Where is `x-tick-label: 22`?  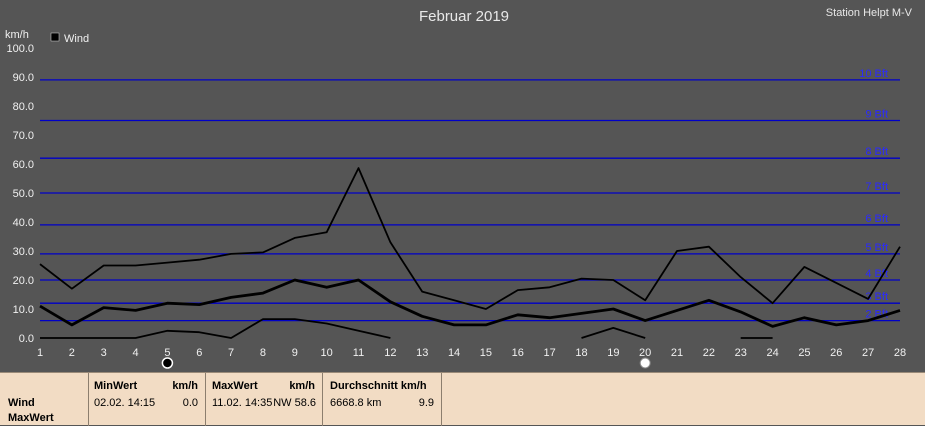 x-tick-label: 22 is located at coordinates (709, 353).